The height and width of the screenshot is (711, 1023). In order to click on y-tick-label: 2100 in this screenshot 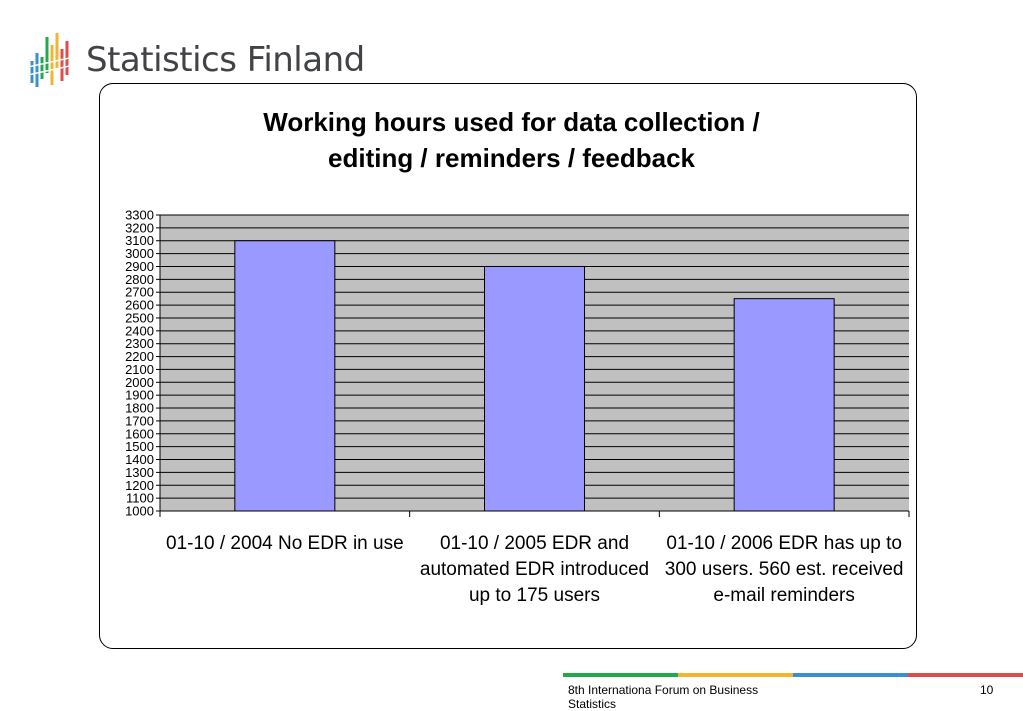, I will do `click(139, 369)`.